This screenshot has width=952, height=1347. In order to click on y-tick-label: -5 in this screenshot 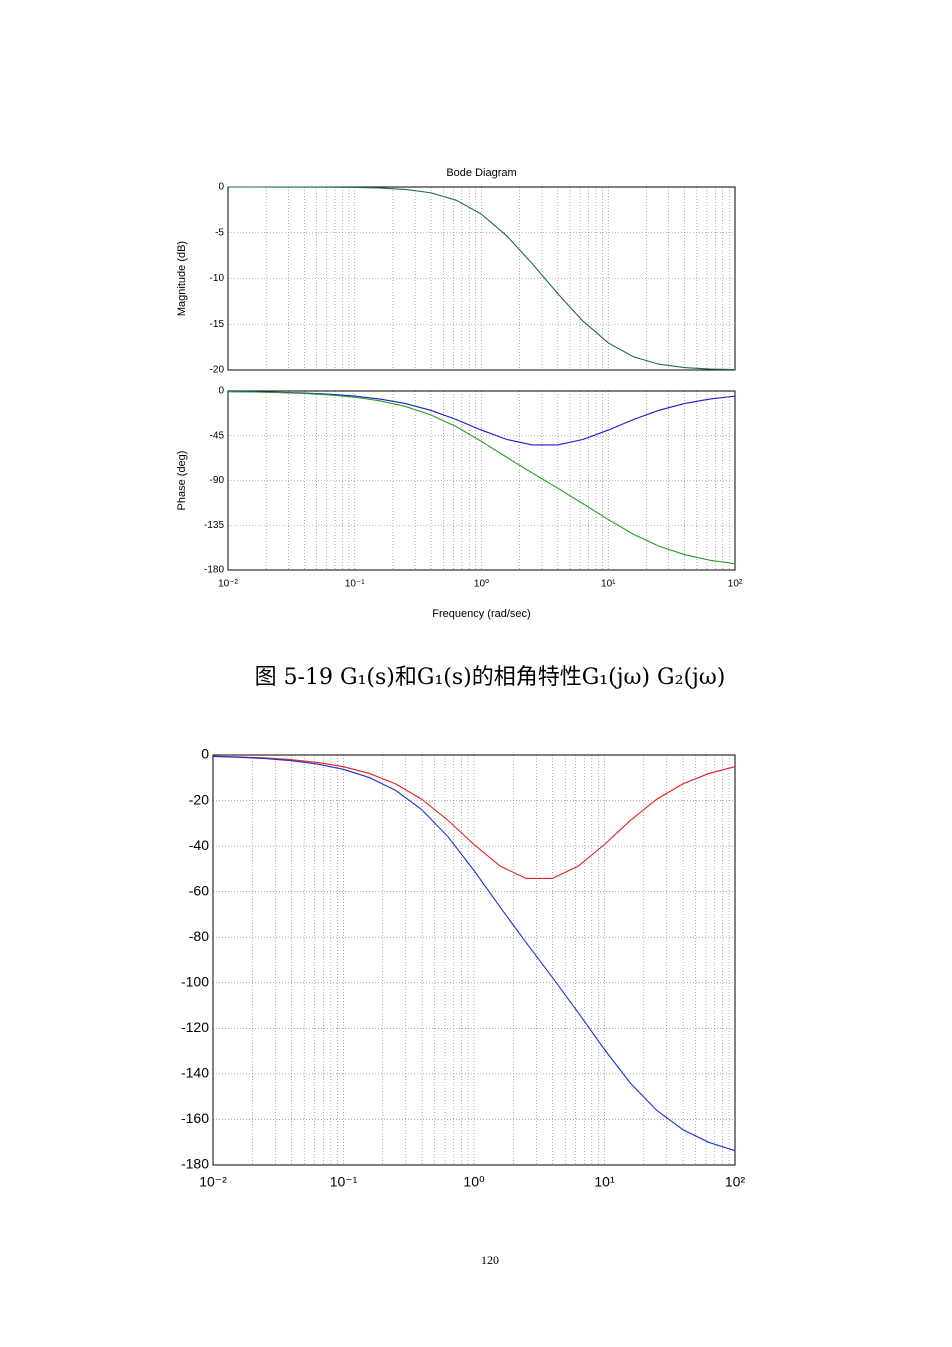, I will do `click(219, 232)`.